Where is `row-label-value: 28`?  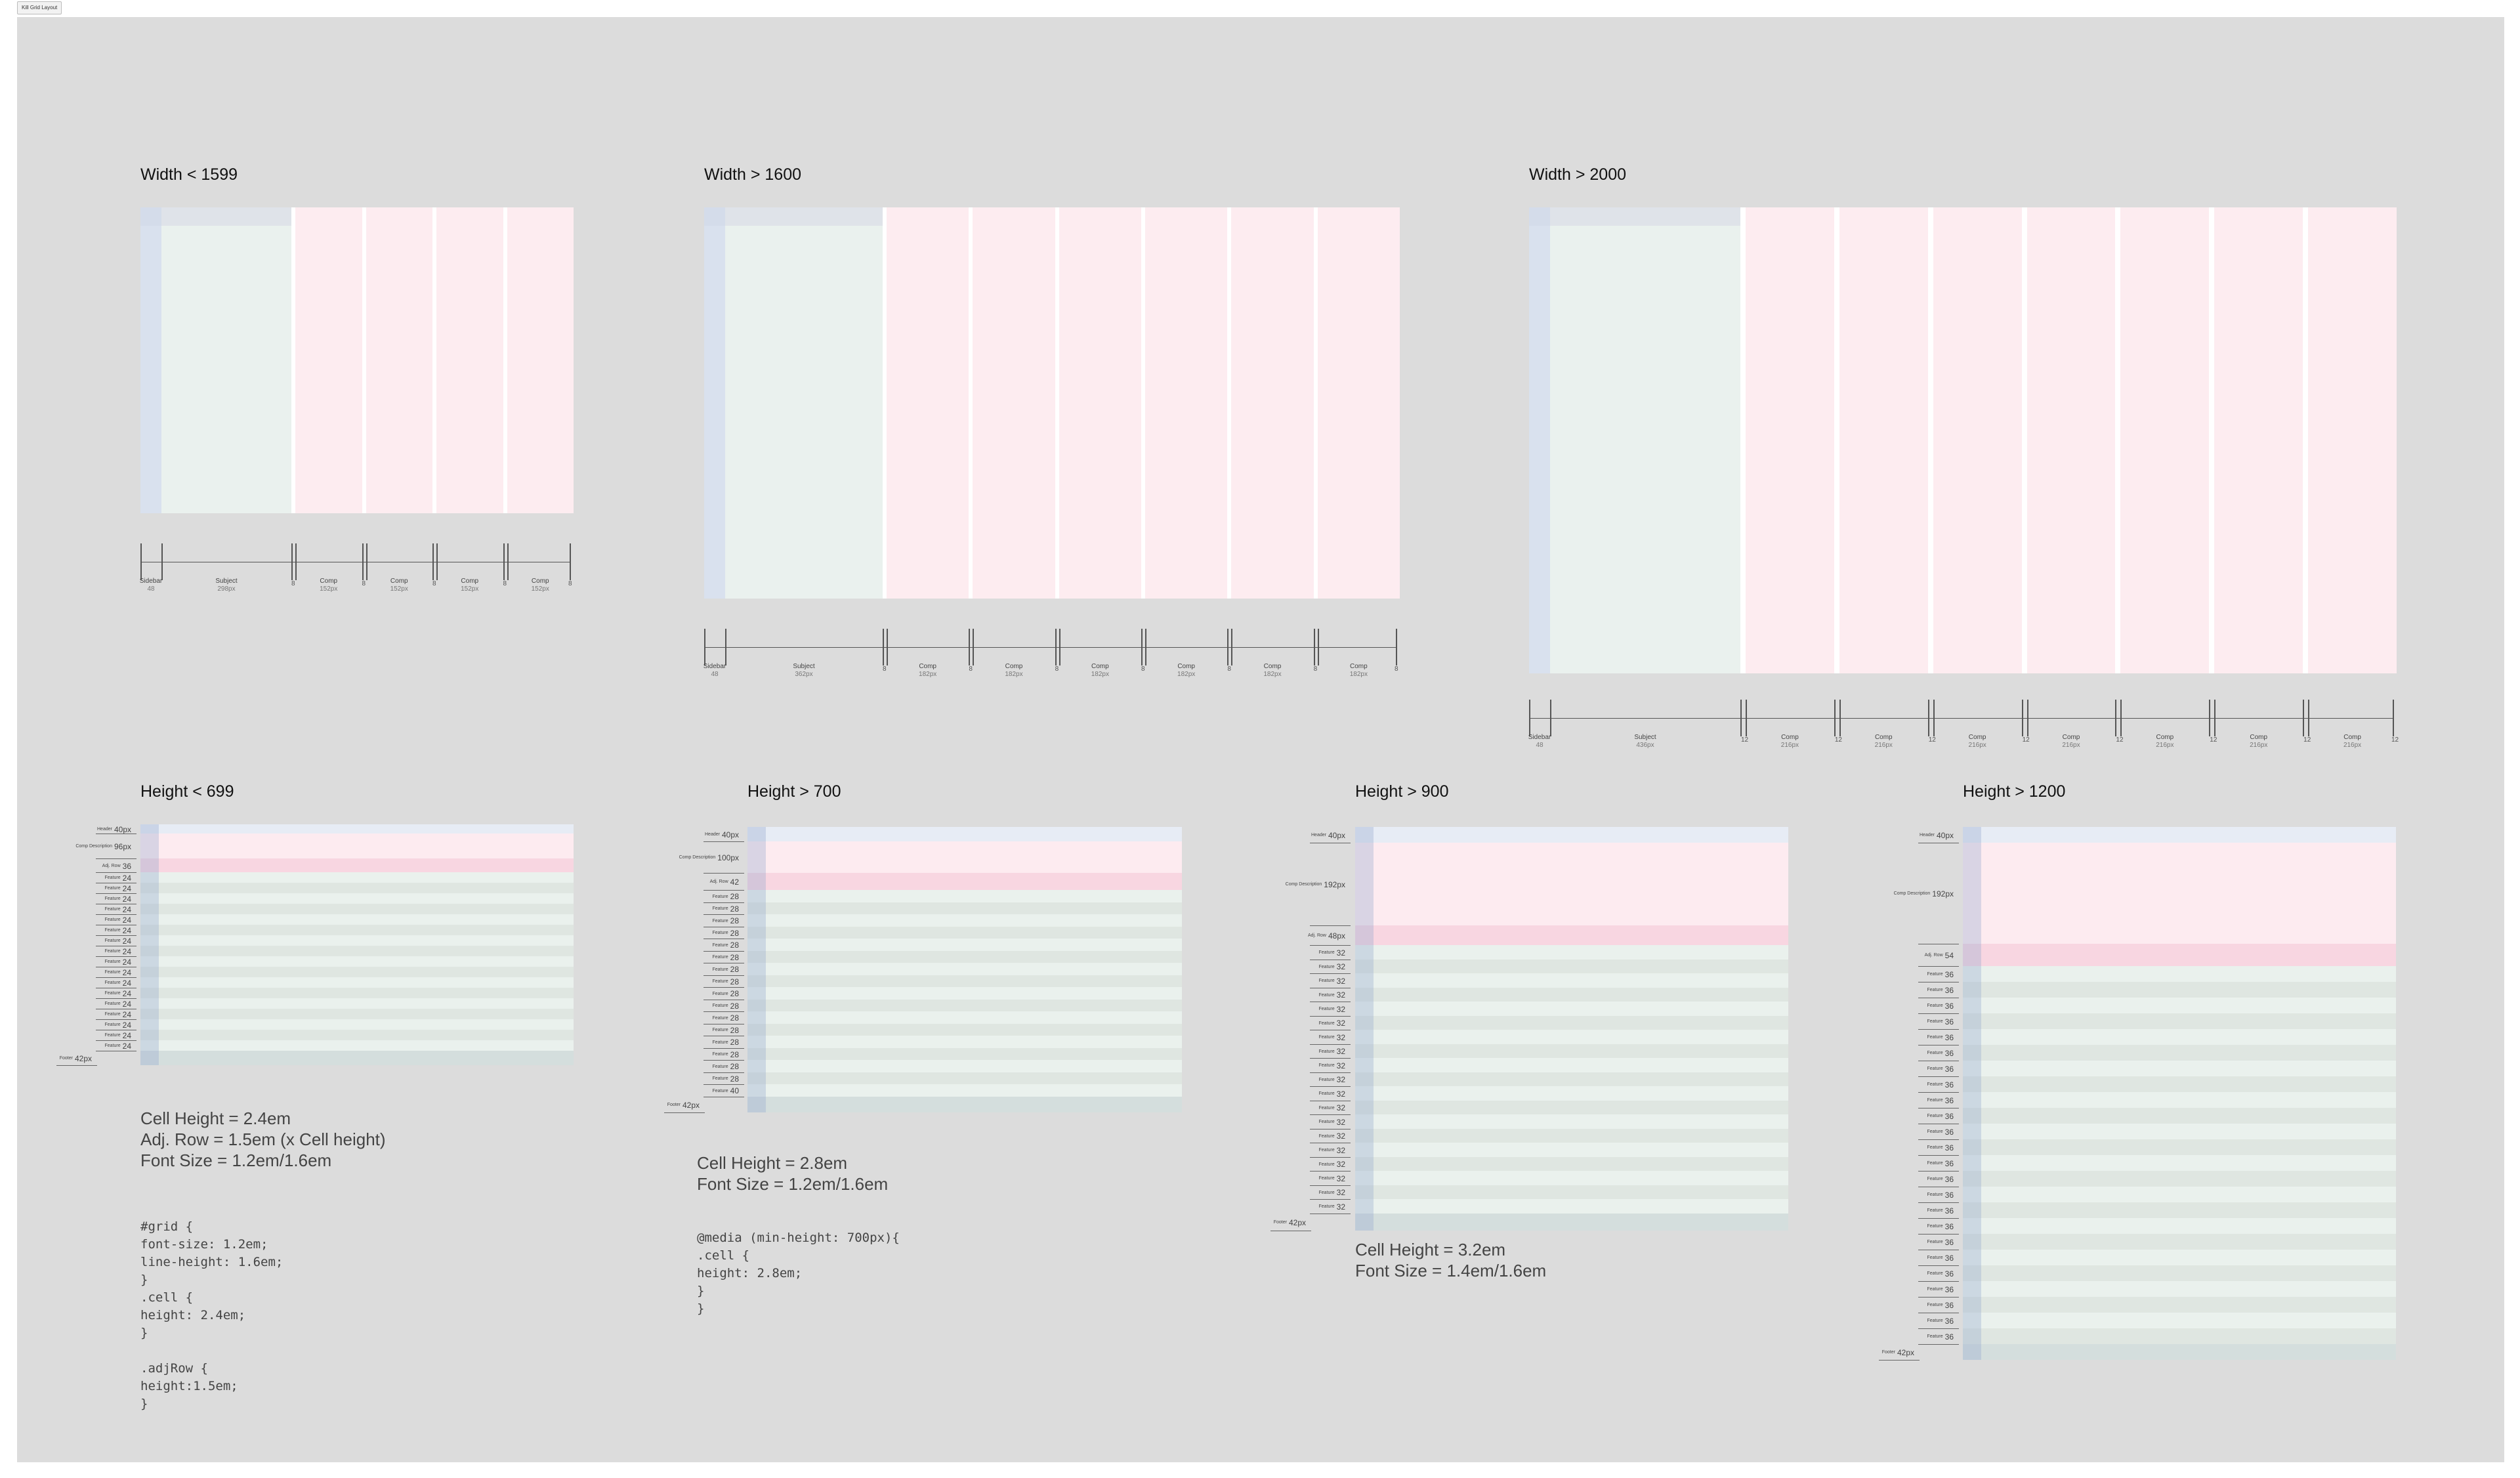
row-label-value: 28 is located at coordinates (734, 1067).